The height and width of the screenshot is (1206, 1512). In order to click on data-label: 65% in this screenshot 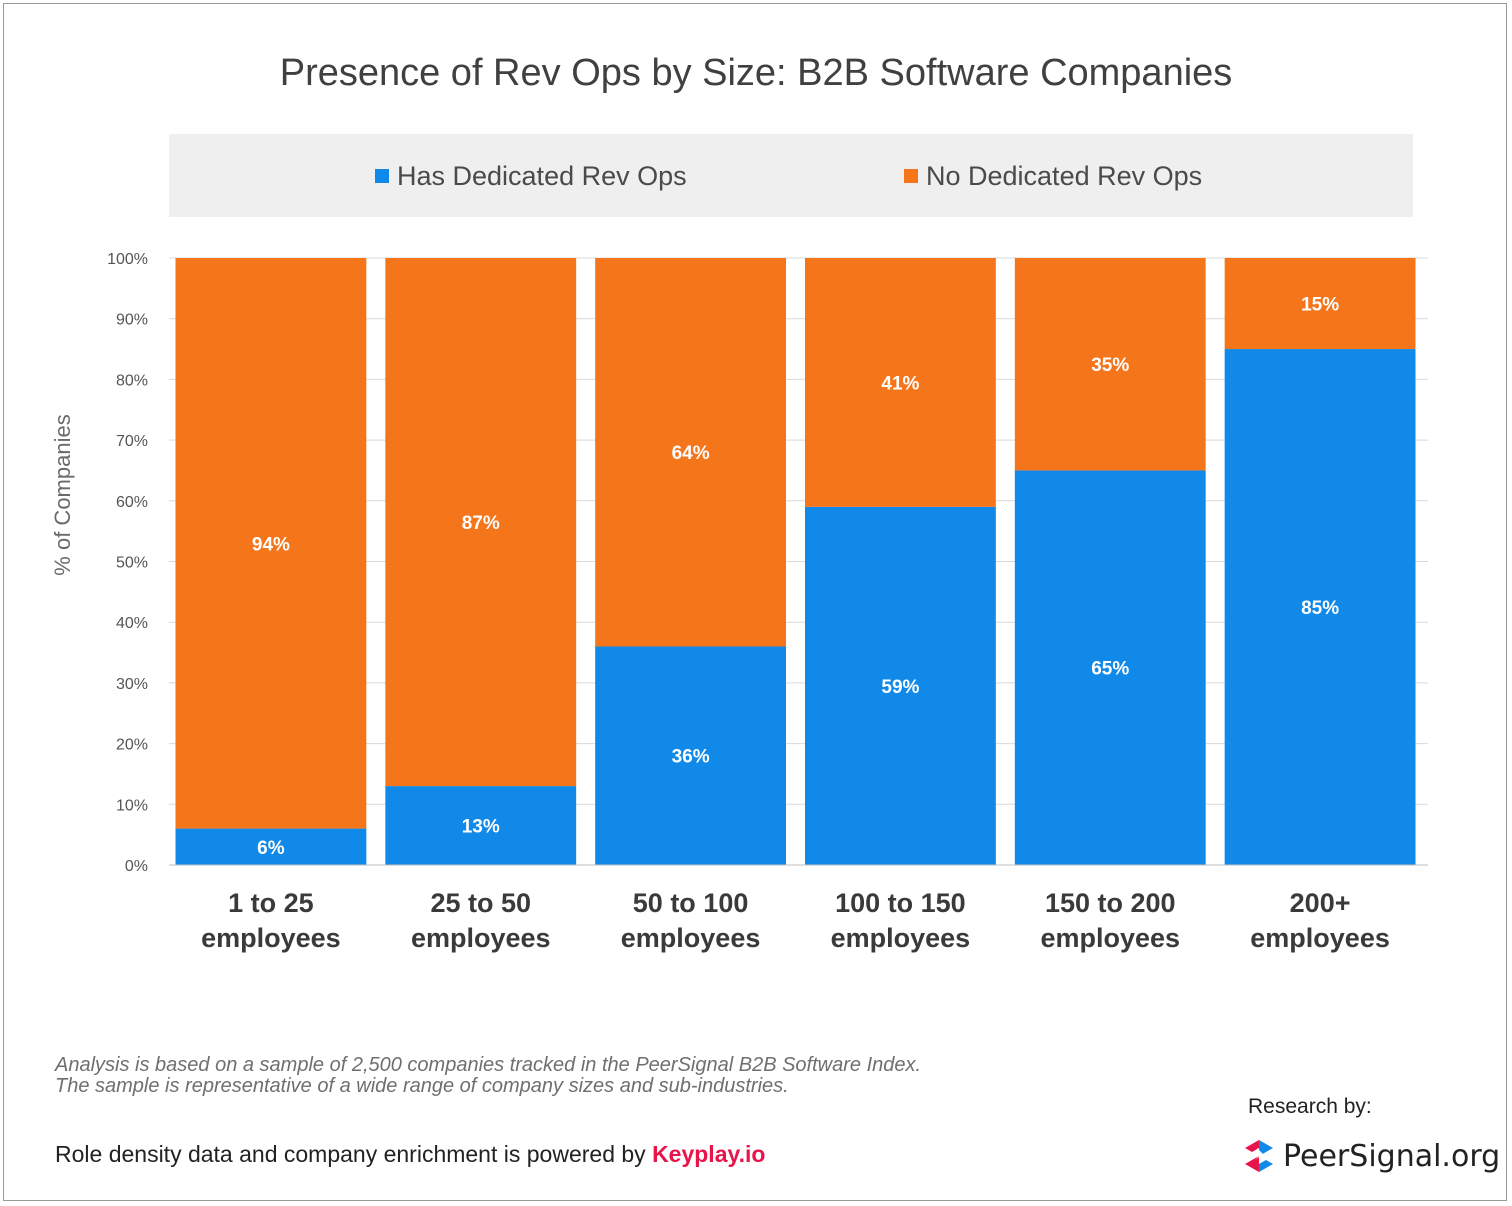, I will do `click(1110, 669)`.